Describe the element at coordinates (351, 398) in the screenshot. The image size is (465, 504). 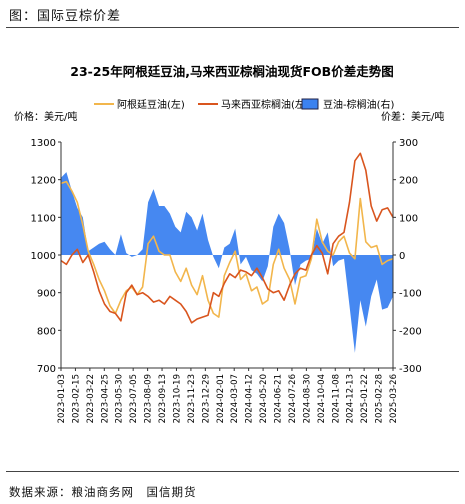
I see `x-tick-label: 2024-12-13` at that location.